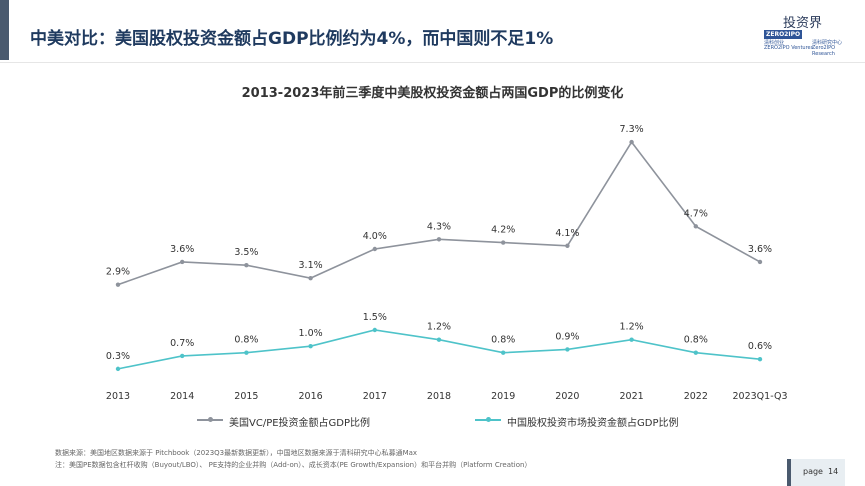  Describe the element at coordinates (632, 129) in the screenshot. I see `data-label-us: 7.3%` at that location.